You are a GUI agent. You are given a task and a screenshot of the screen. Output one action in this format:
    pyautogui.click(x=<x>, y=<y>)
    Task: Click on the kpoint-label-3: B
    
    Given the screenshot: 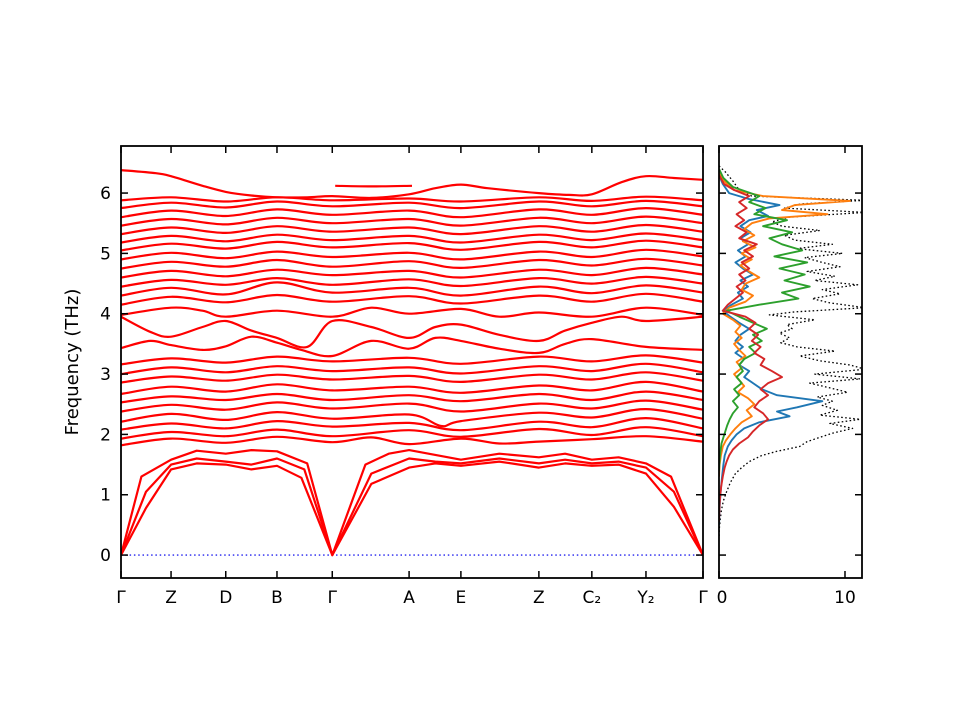 What is the action you would take?
    pyautogui.click(x=277, y=598)
    